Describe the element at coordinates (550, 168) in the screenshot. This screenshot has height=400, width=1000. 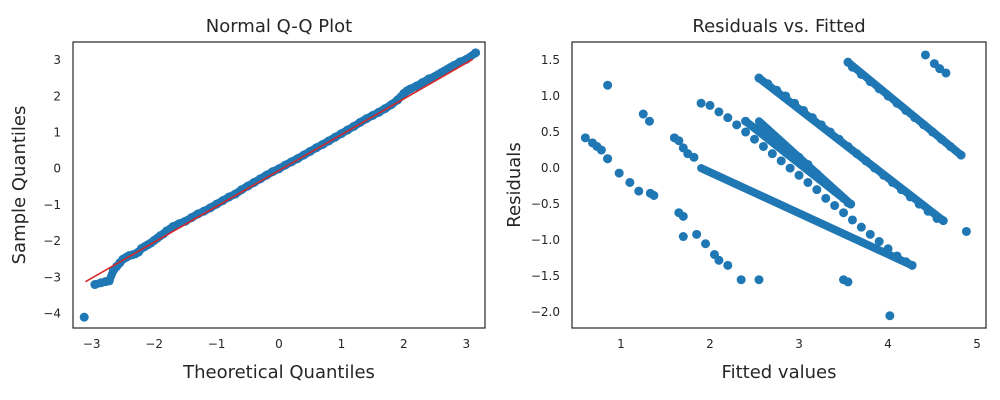
I see `y-tick-label: 0.0` at that location.